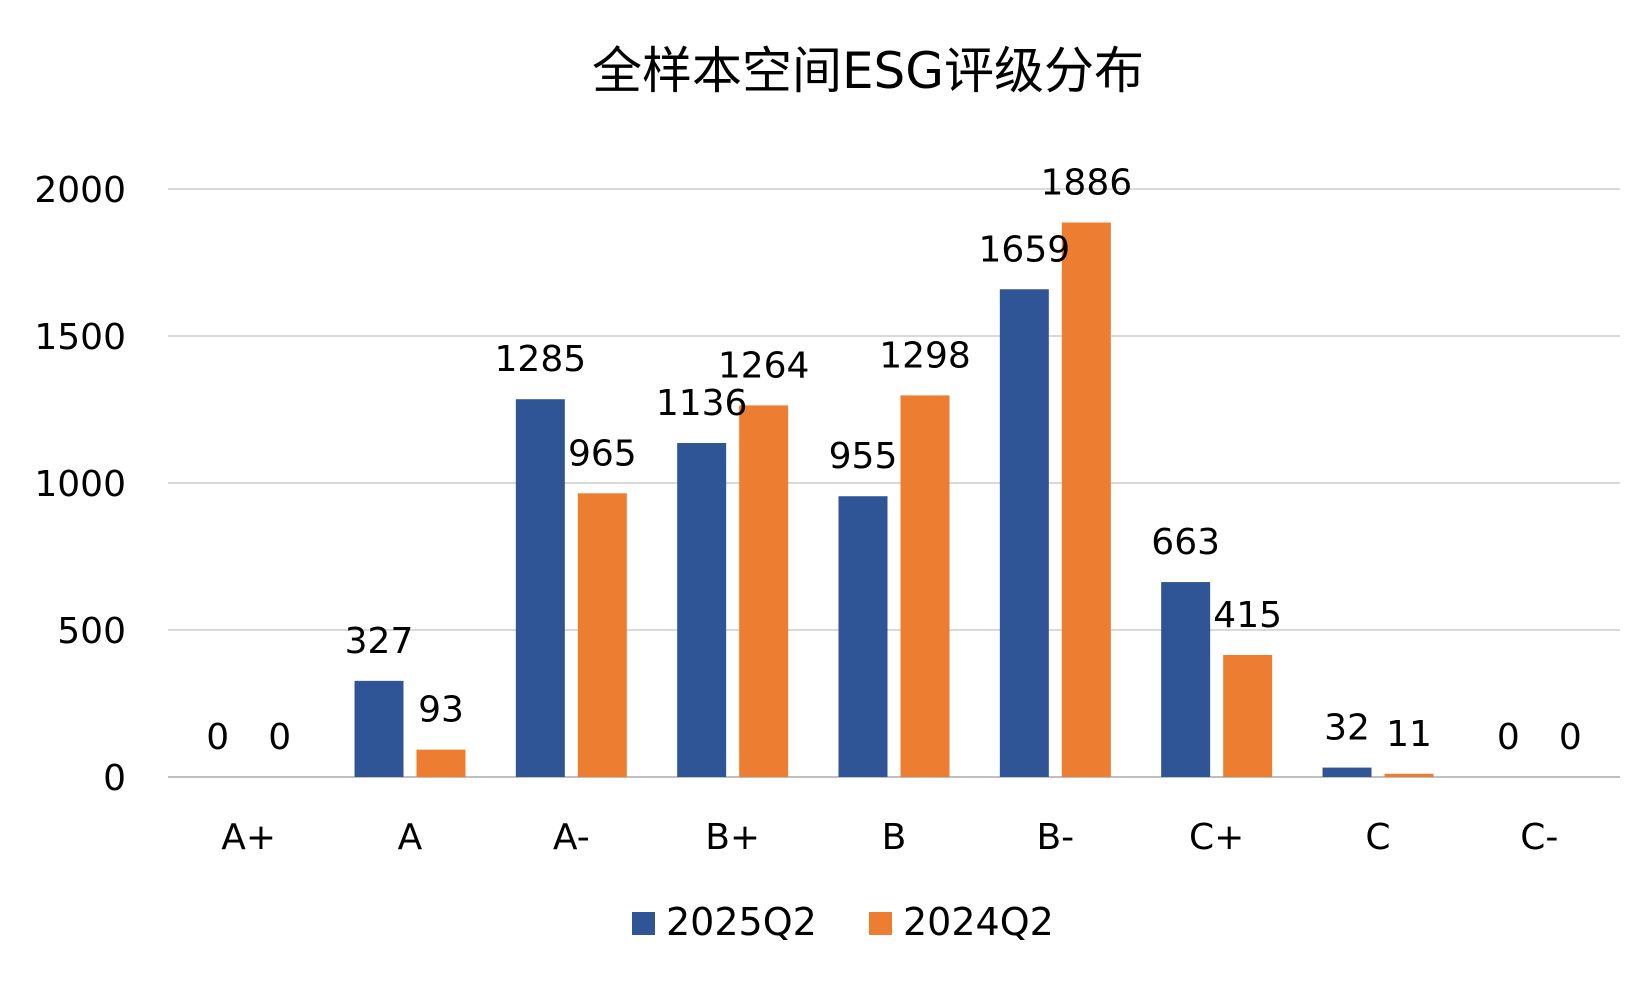  I want to click on y-tick-label: 1000, so click(80, 484).